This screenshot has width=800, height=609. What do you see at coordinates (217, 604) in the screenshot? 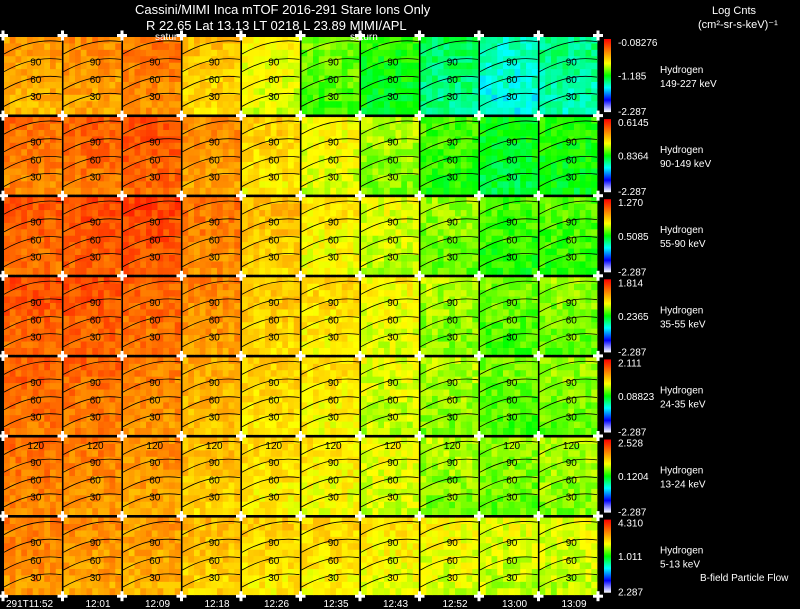
I see `x-tick-label: 12:18` at bounding box center [217, 604].